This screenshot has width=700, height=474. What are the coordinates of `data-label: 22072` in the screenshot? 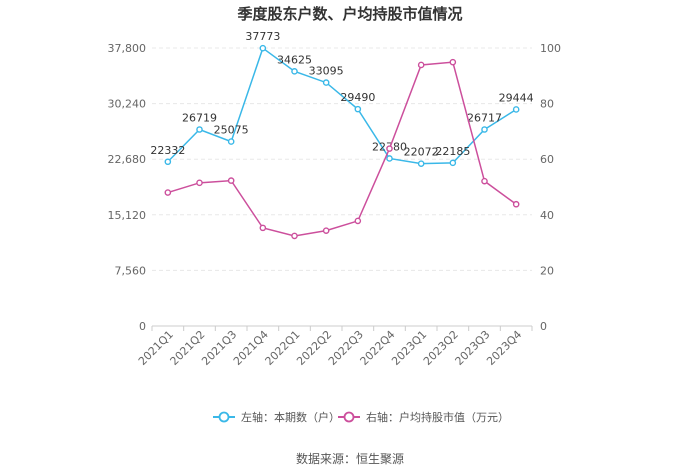 It's located at (421, 152).